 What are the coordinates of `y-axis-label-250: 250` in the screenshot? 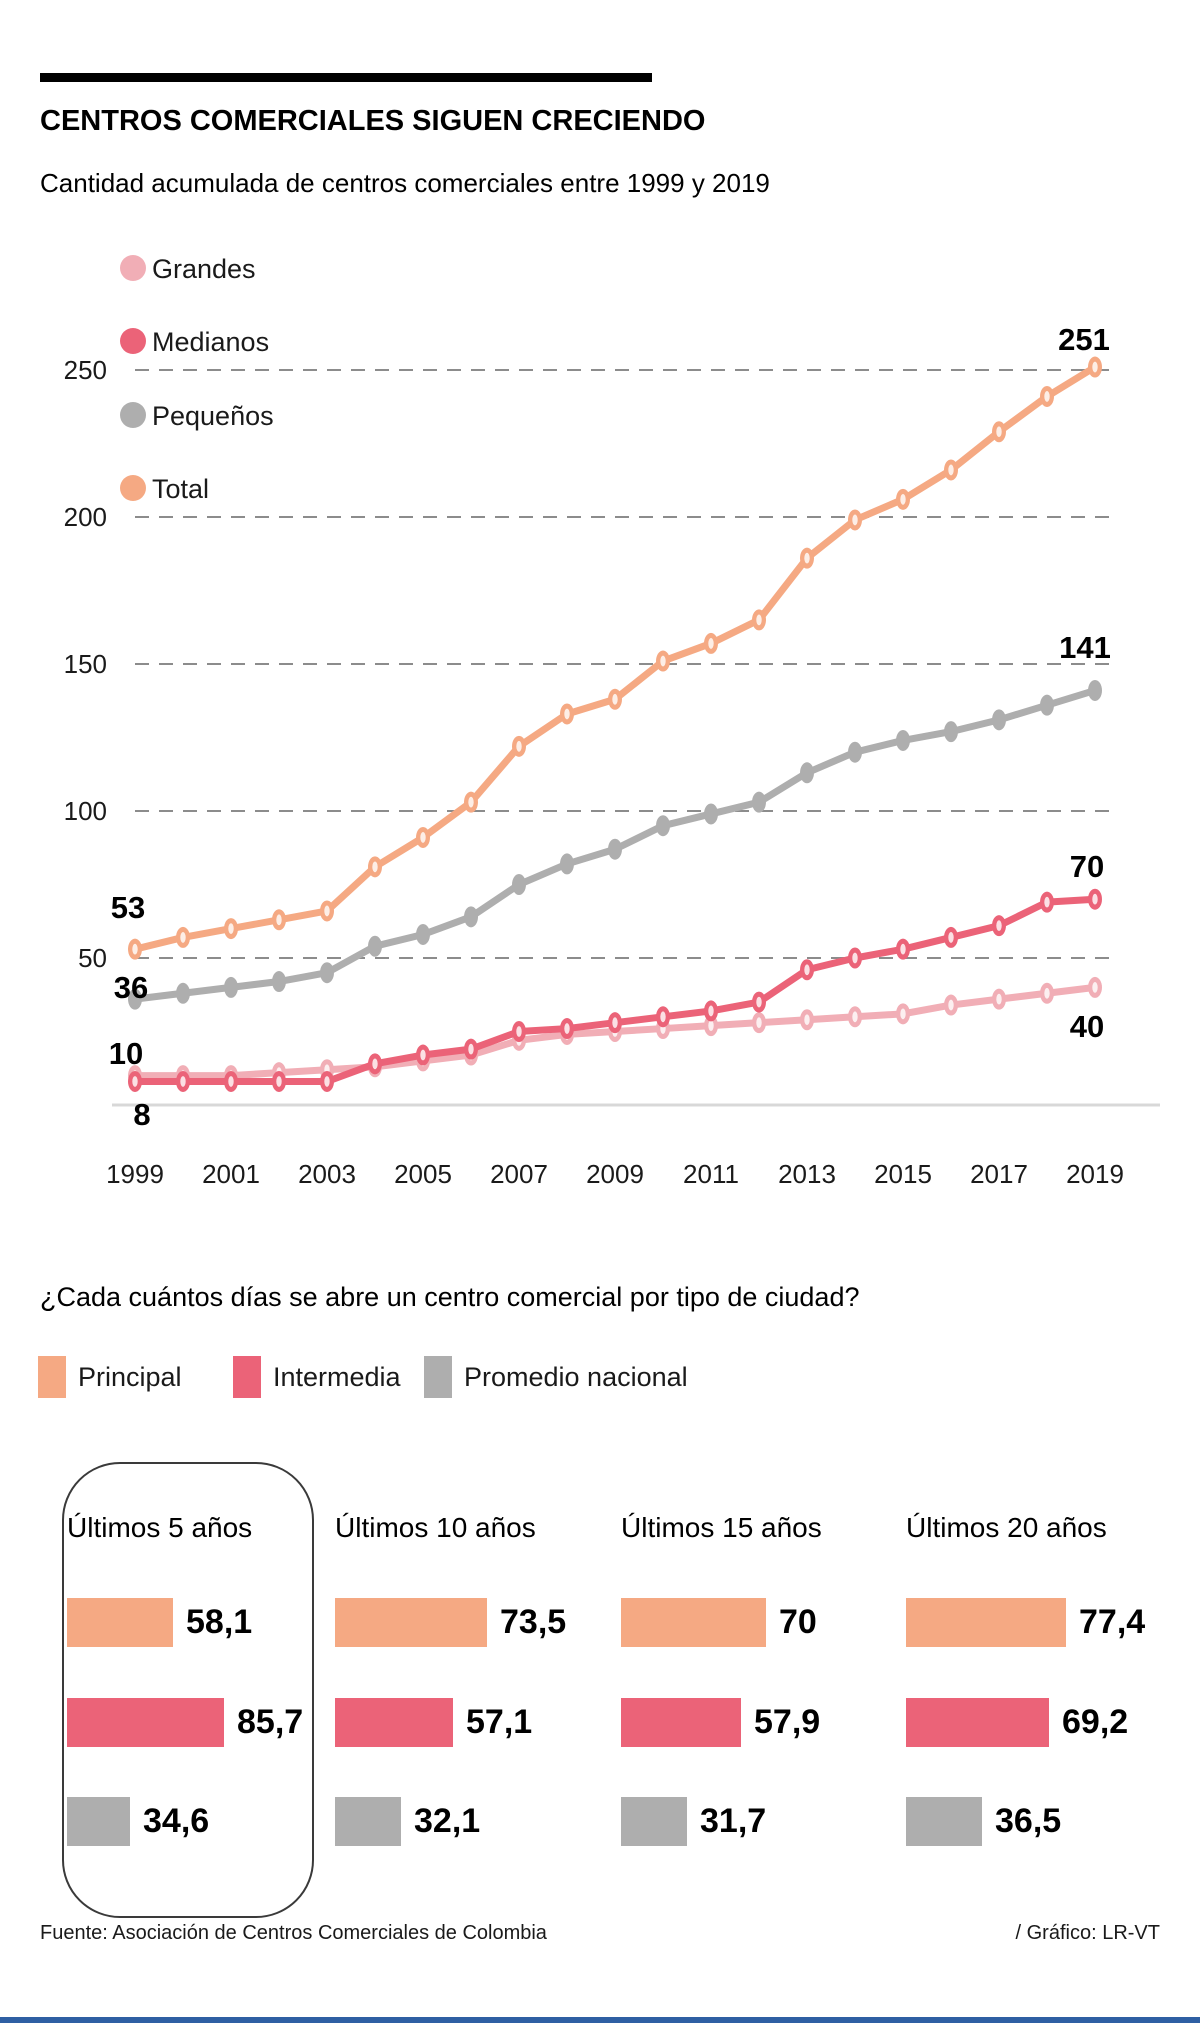 It's located at (85, 370).